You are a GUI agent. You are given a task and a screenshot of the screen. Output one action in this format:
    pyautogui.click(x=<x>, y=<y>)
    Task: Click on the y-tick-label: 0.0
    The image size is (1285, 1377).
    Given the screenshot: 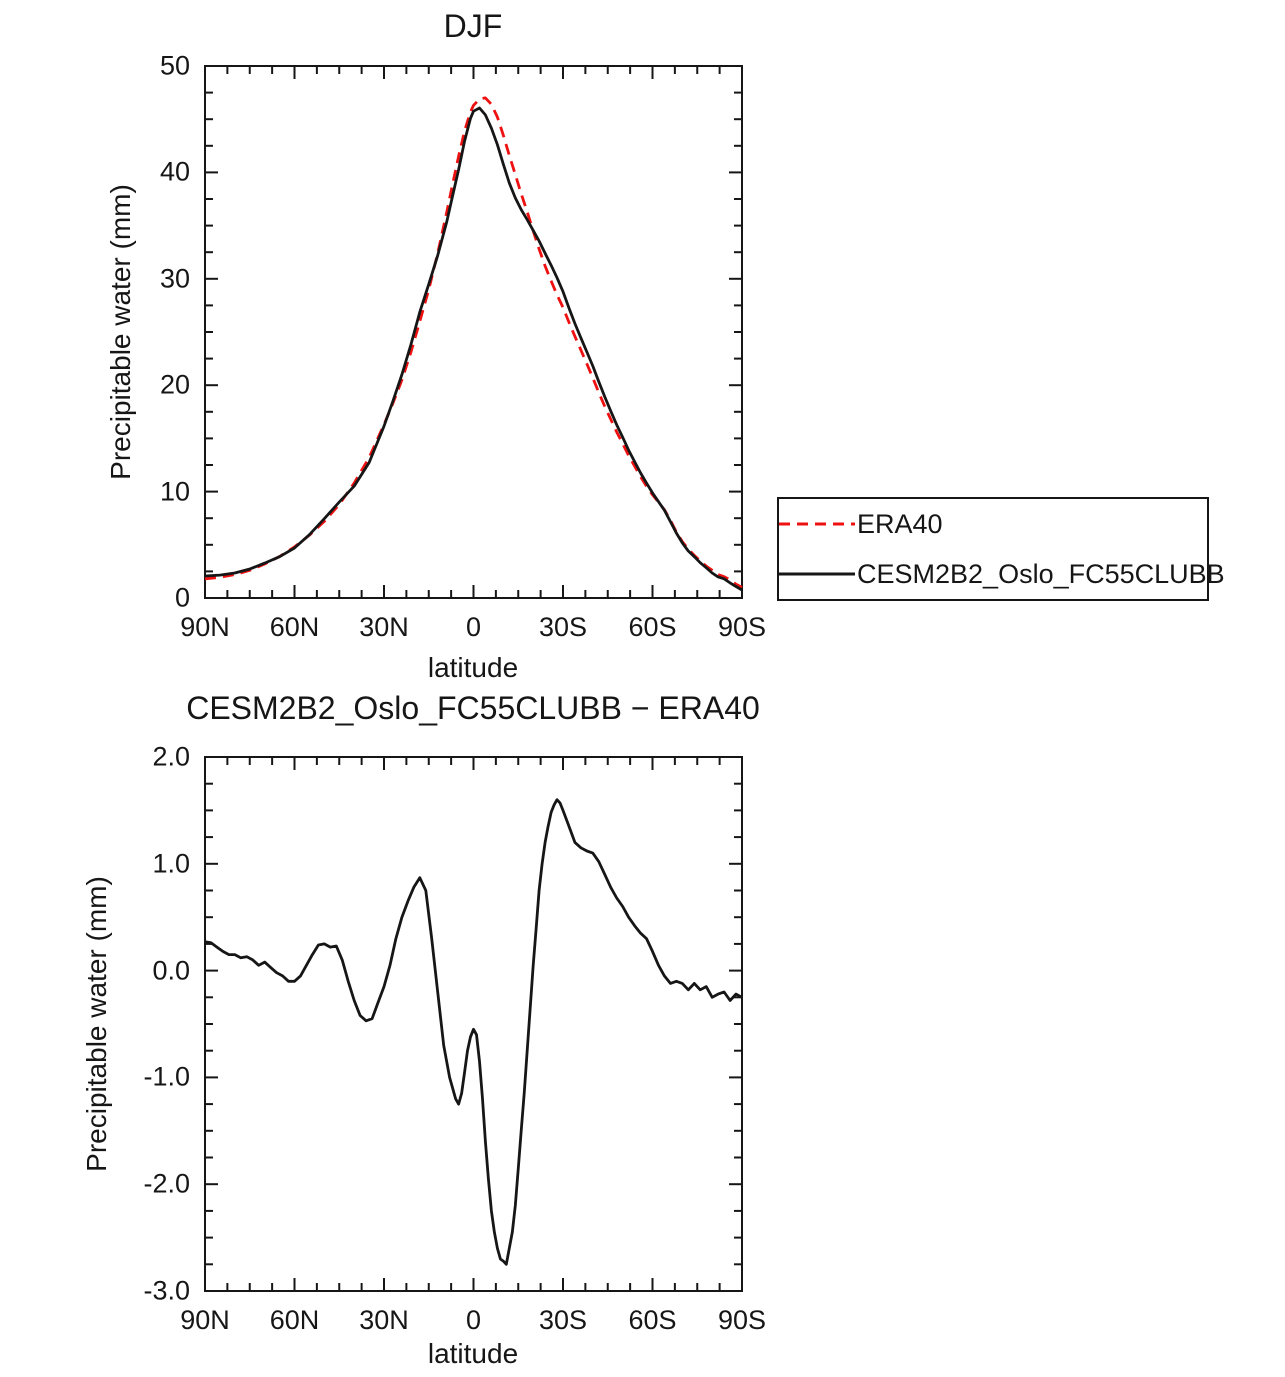 What is the action you would take?
    pyautogui.click(x=171, y=970)
    